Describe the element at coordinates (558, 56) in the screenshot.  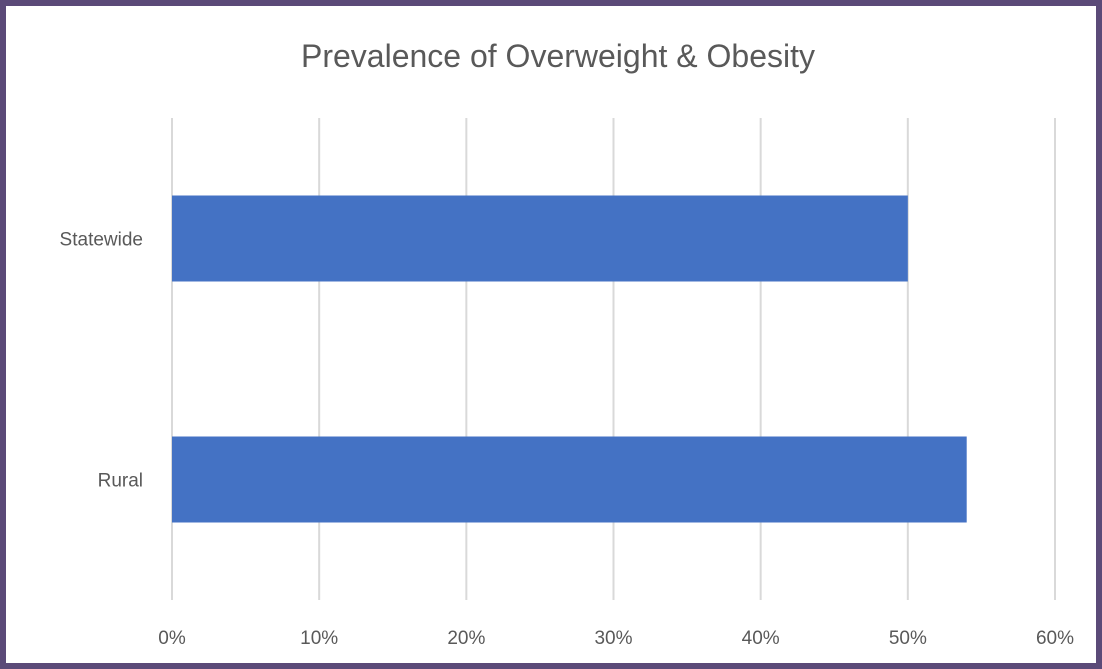
I see `chart-title: Prevalence of Overweight & Obesity` at that location.